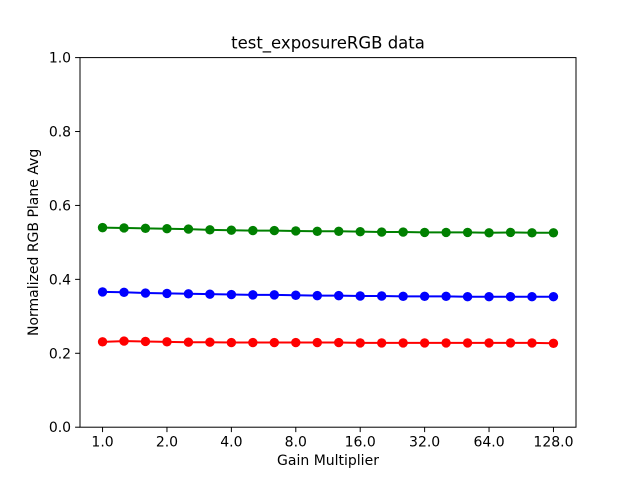 Image resolution: width=640 pixels, height=480 pixels. I want to click on chart-title: test_exposureRGB data, so click(328, 44).